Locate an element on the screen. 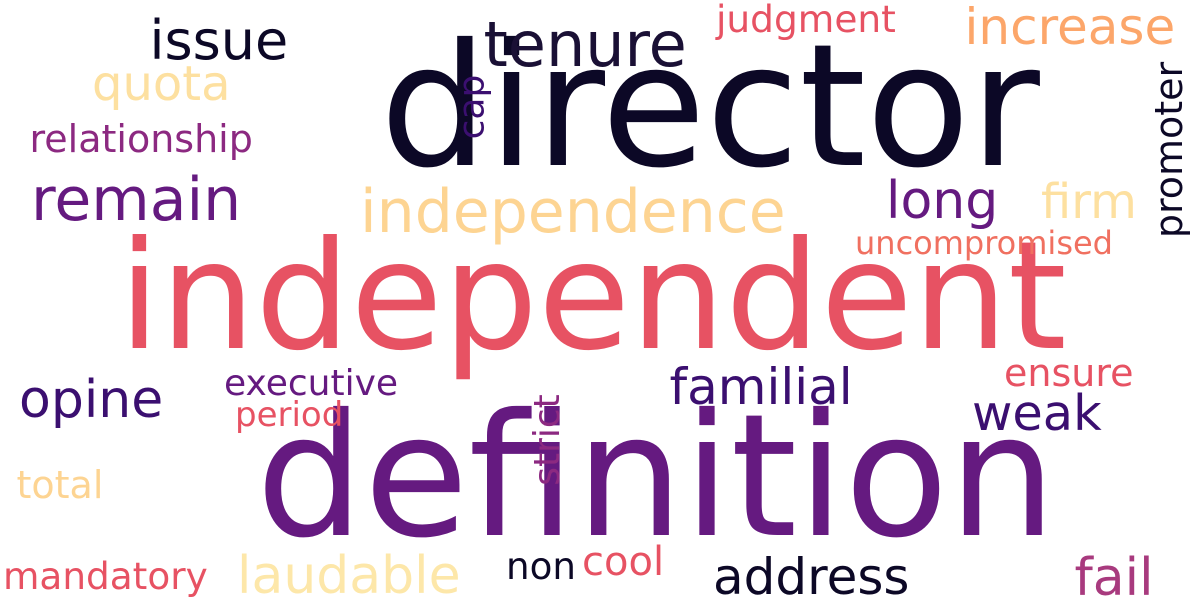 This screenshot has height=600, width=1200. word-opine: opine is located at coordinates (91, 400).